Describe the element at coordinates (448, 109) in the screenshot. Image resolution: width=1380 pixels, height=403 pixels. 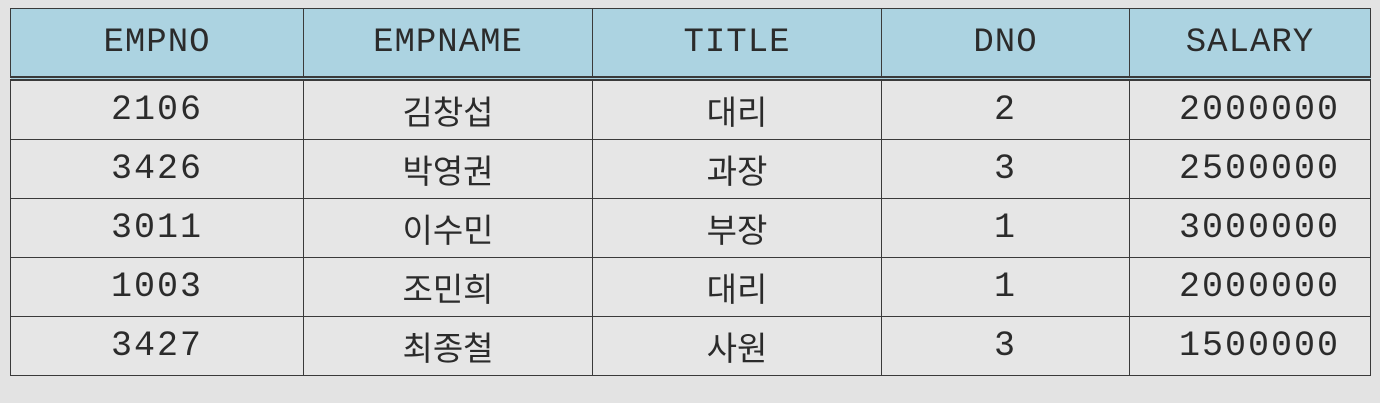
I see `cell-empname: 김창섭` at that location.